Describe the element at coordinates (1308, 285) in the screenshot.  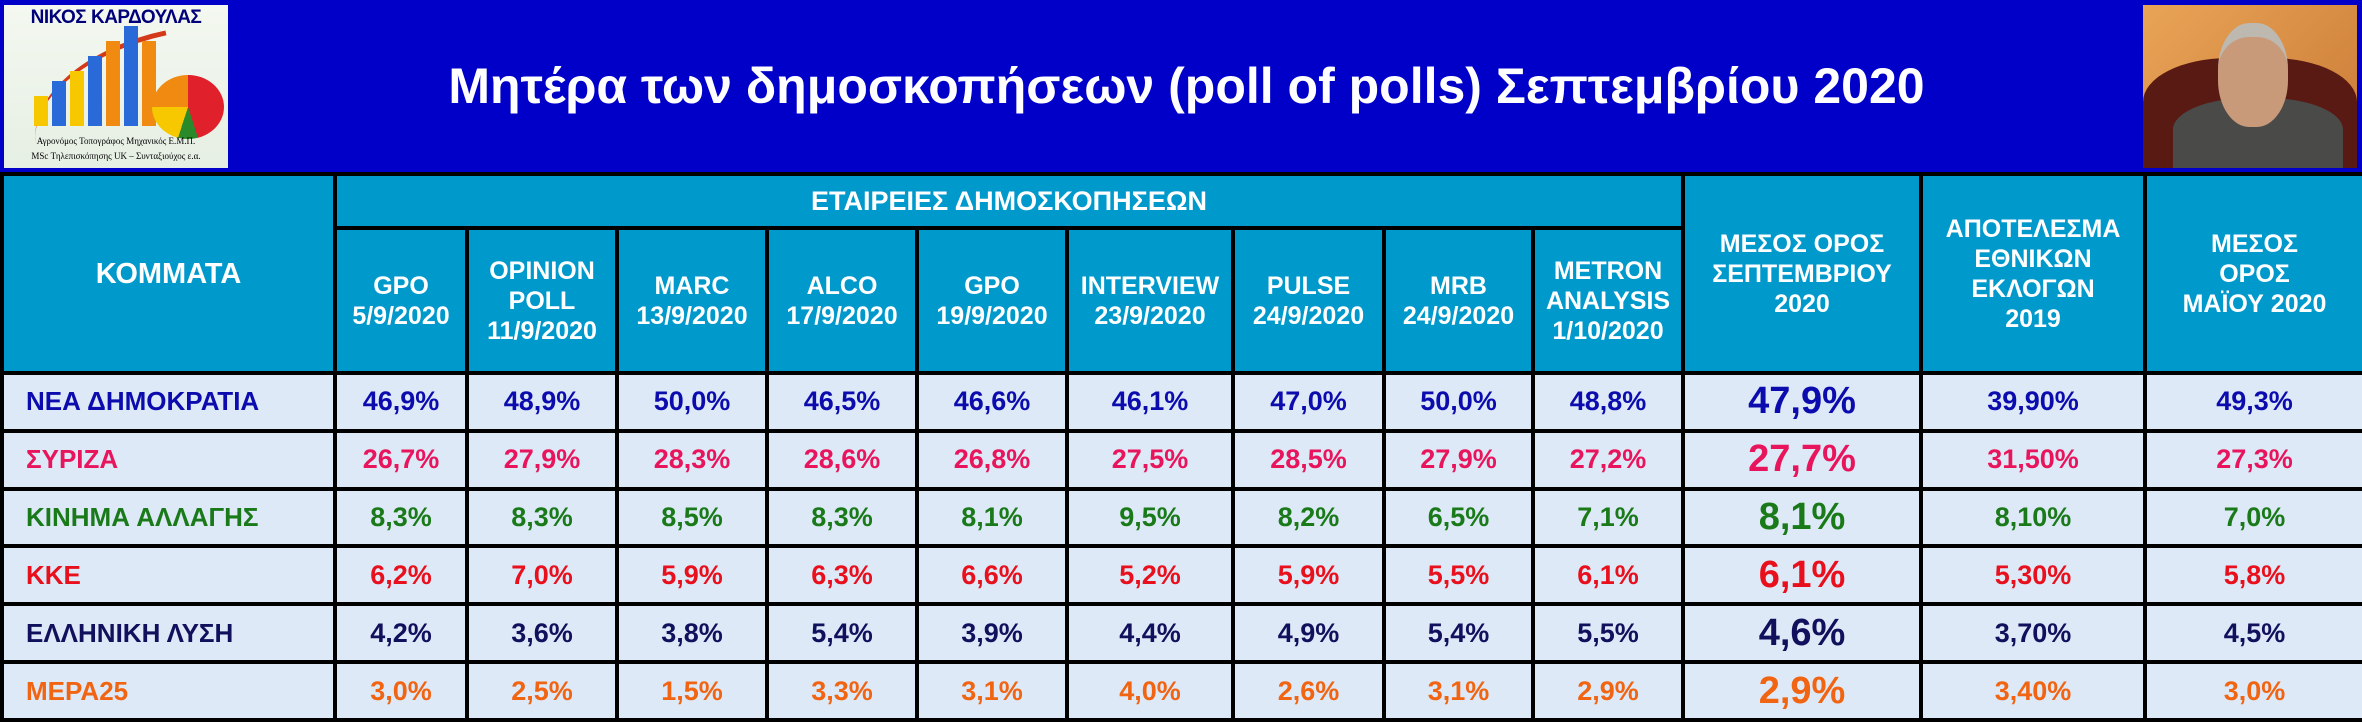
I see `pollster-name: PULSE` at that location.